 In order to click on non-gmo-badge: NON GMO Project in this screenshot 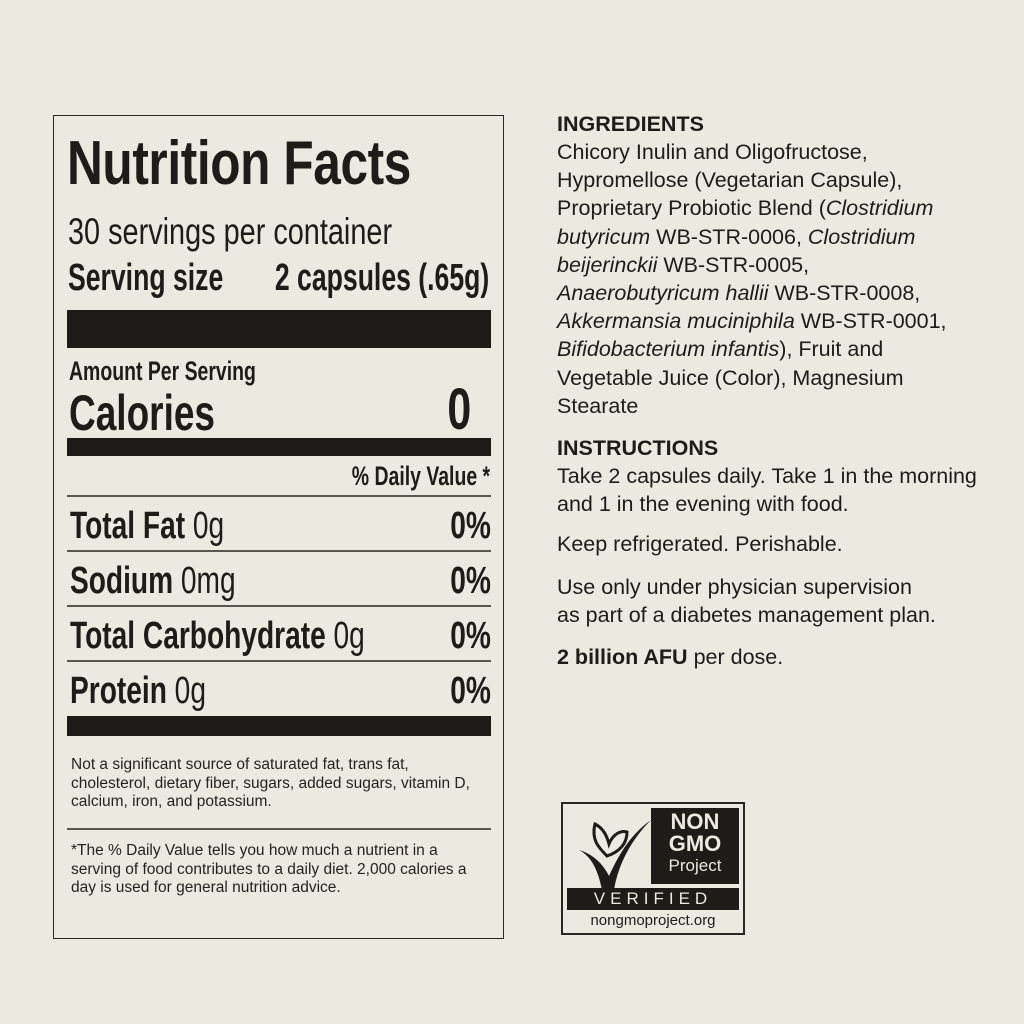, I will do `click(695, 846)`.